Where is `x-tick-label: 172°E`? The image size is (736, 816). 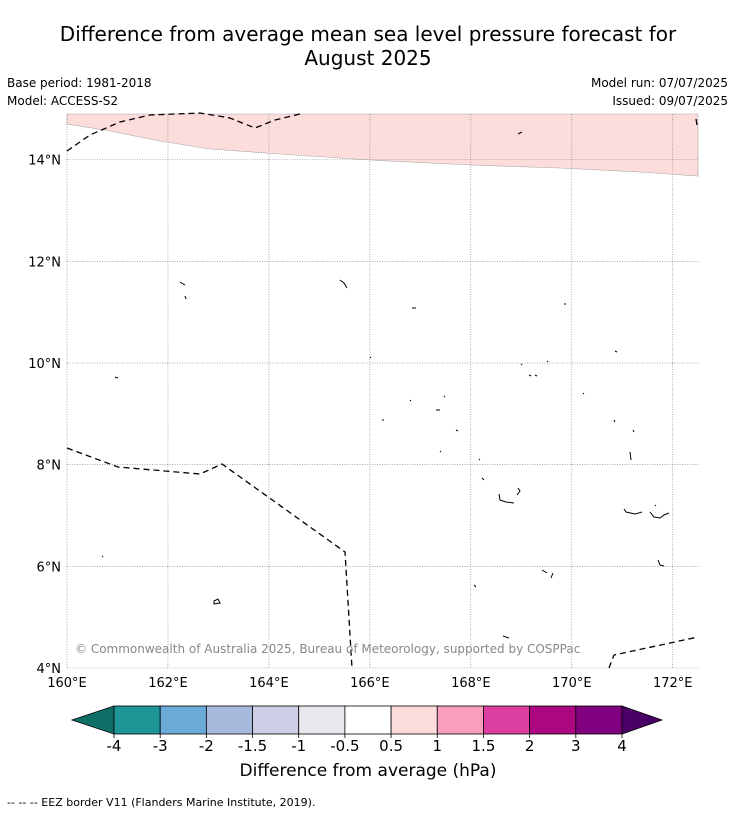
x-tick-label: 172°E is located at coordinates (673, 683).